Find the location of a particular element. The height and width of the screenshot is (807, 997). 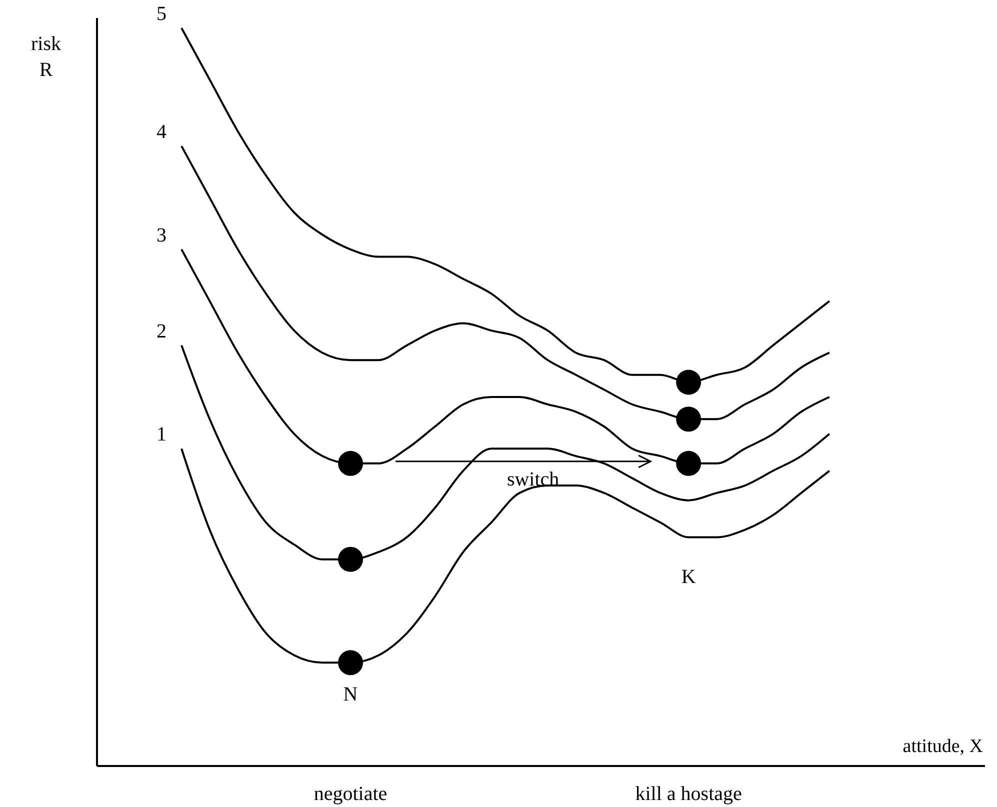

annotation: N is located at coordinates (350, 695).